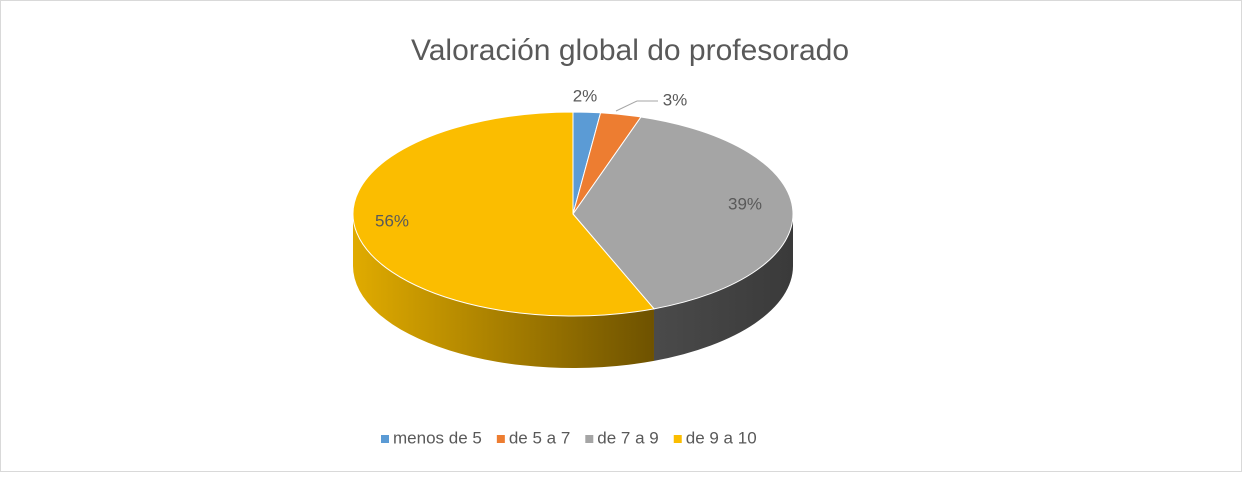 The width and height of the screenshot is (1242, 477). What do you see at coordinates (721, 437) in the screenshot?
I see `legend-label: de 9 a 10` at bounding box center [721, 437].